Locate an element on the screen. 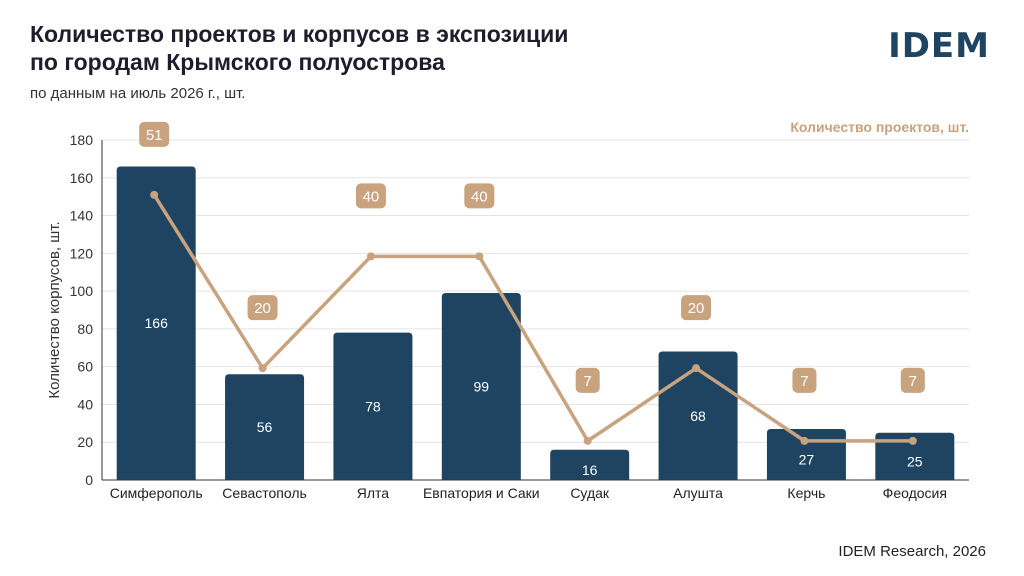 The width and height of the screenshot is (1024, 576). chart-title-line-2: по городам Крымского полуострова is located at coordinates (237, 62).